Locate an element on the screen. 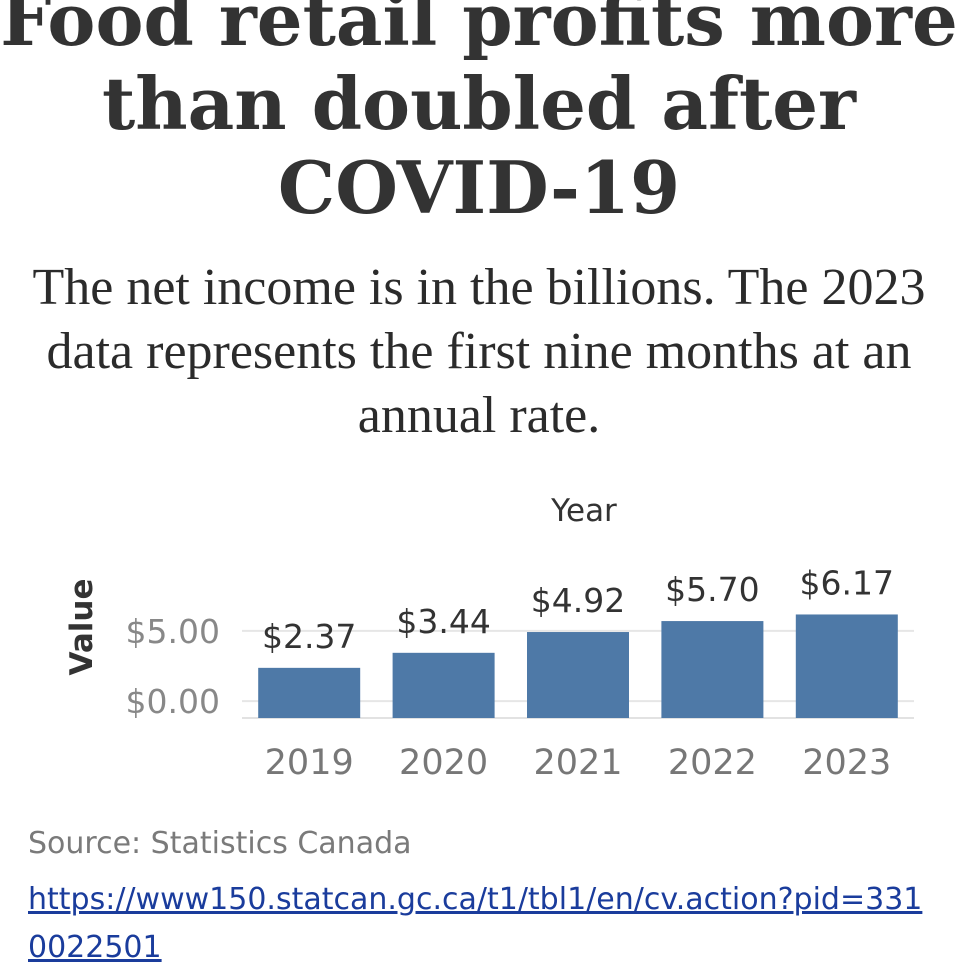 The image size is (958, 972). bar-2020 is located at coordinates (443, 685).